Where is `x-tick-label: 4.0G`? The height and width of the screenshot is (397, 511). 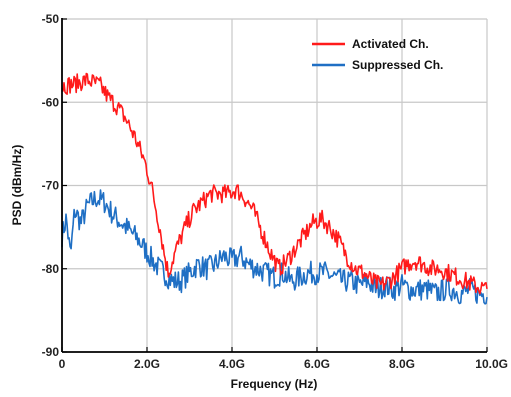
x-tick-label: 4.0G is located at coordinates (232, 364).